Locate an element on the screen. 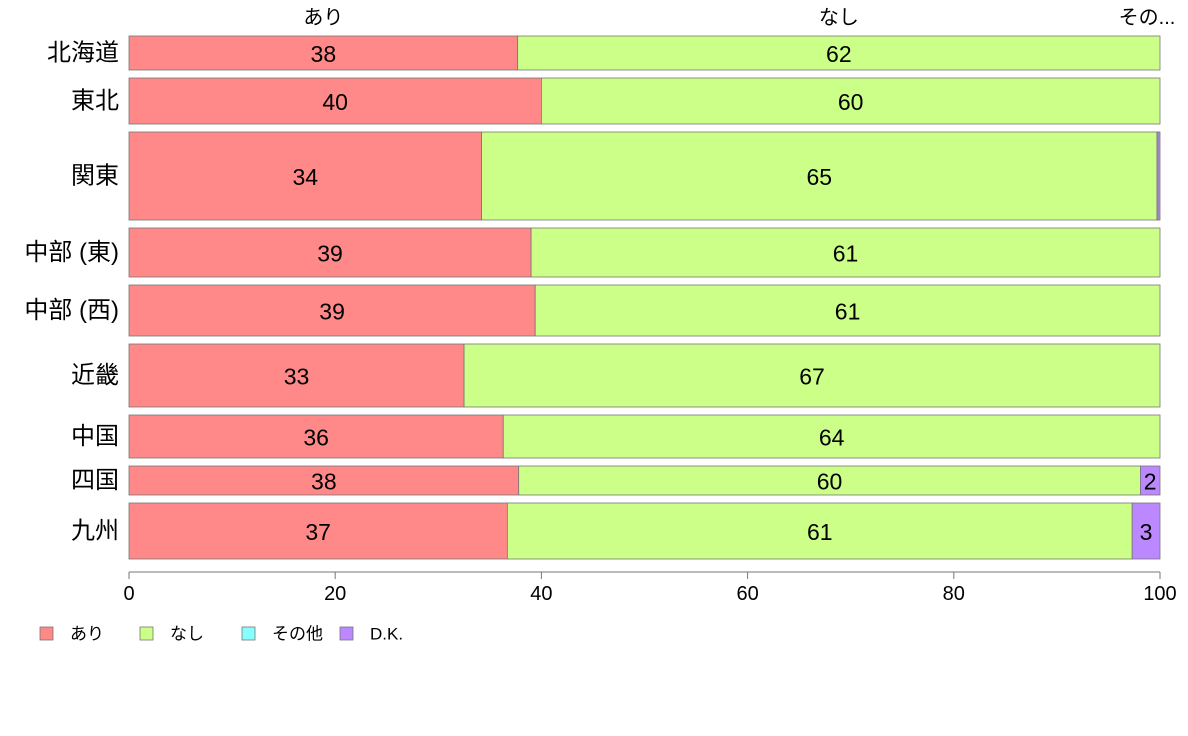  legend-label: あり is located at coordinates (87, 634).